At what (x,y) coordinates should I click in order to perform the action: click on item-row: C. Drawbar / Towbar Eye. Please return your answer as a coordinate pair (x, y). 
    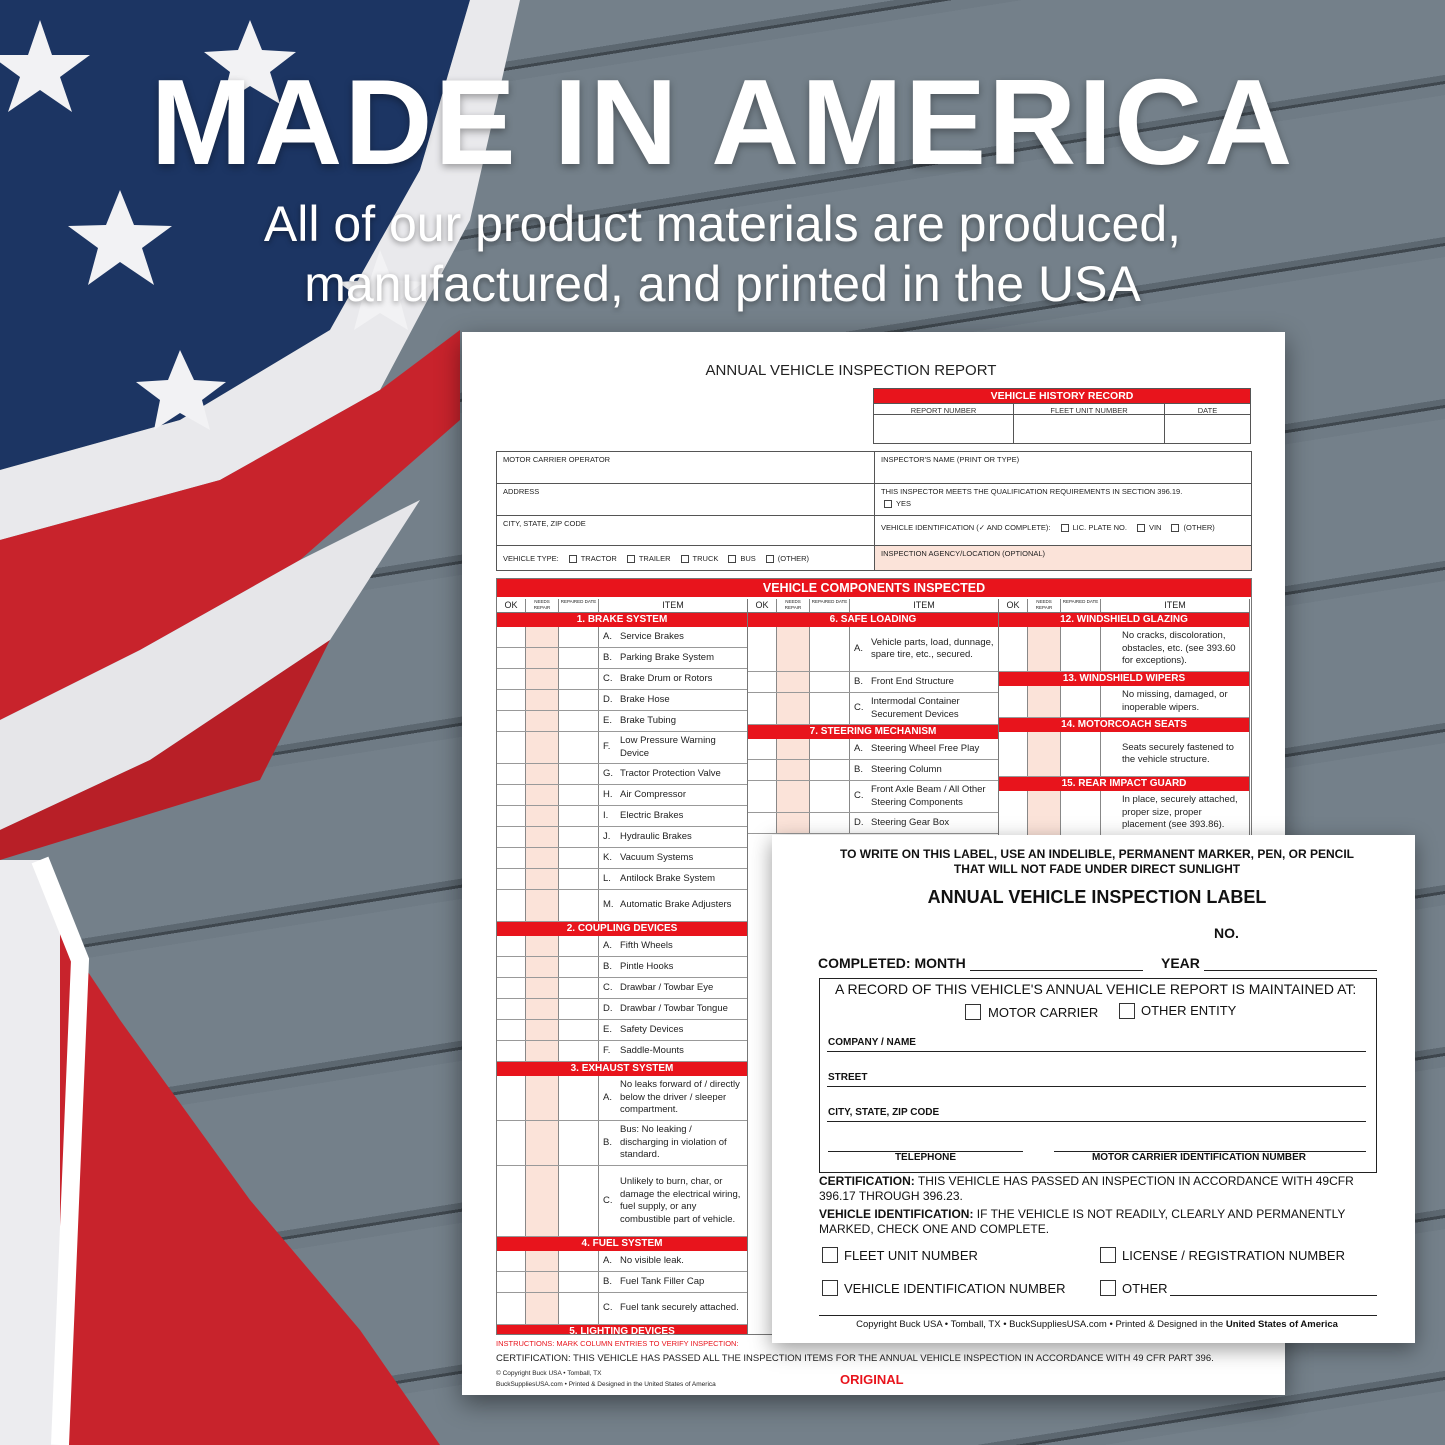
    Looking at the image, I should click on (622, 988).